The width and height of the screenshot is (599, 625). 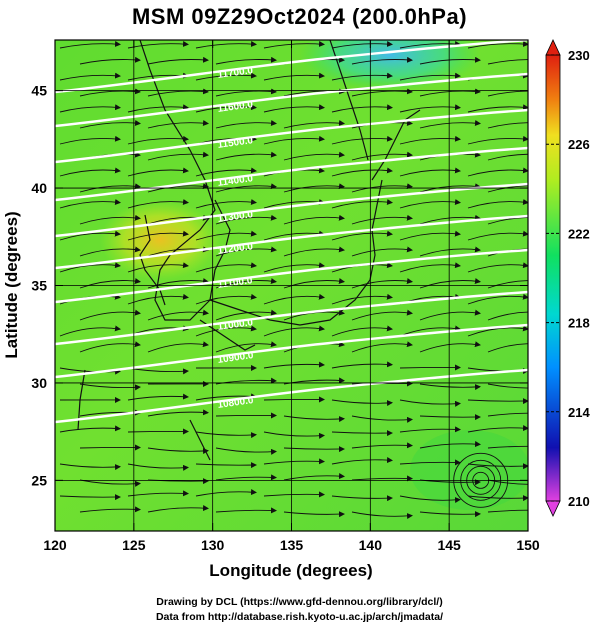 What do you see at coordinates (11, 284) in the screenshot?
I see `y-axis-label: Latitude (degrees)` at bounding box center [11, 284].